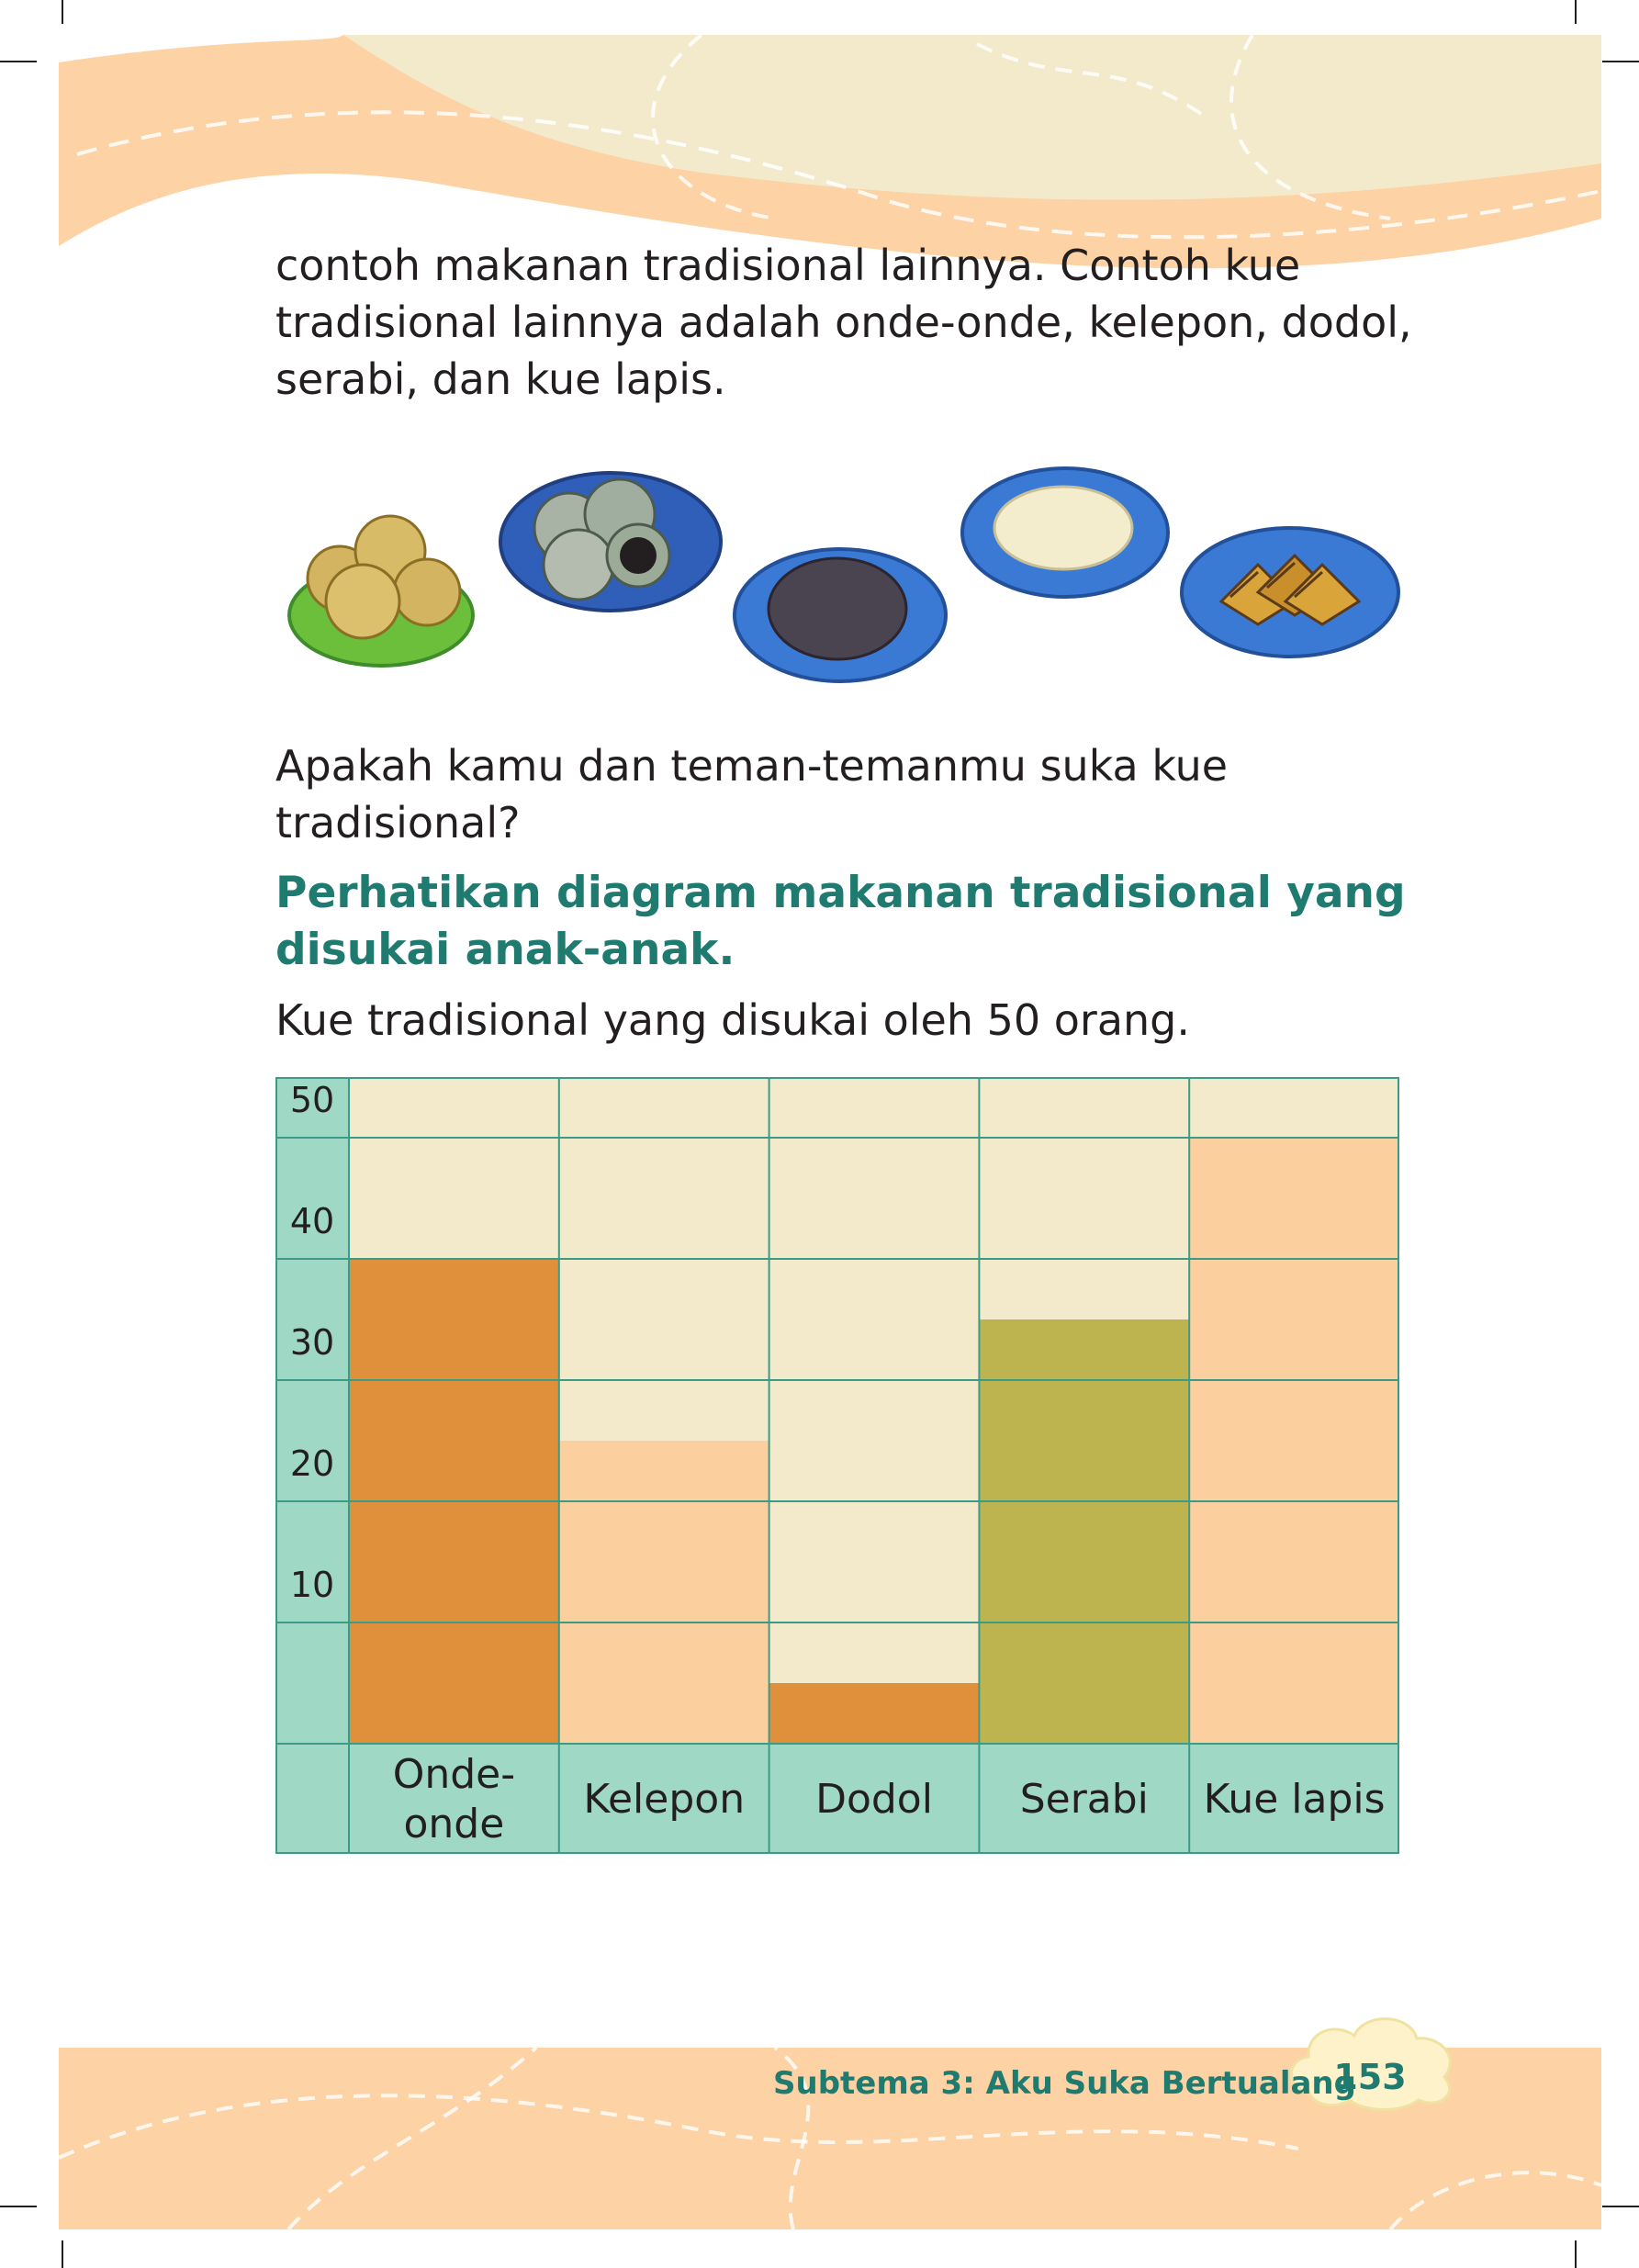 Image resolution: width=1639 pixels, height=2268 pixels. Describe the element at coordinates (1370, 2077) in the screenshot. I see `page-number: 153` at that location.